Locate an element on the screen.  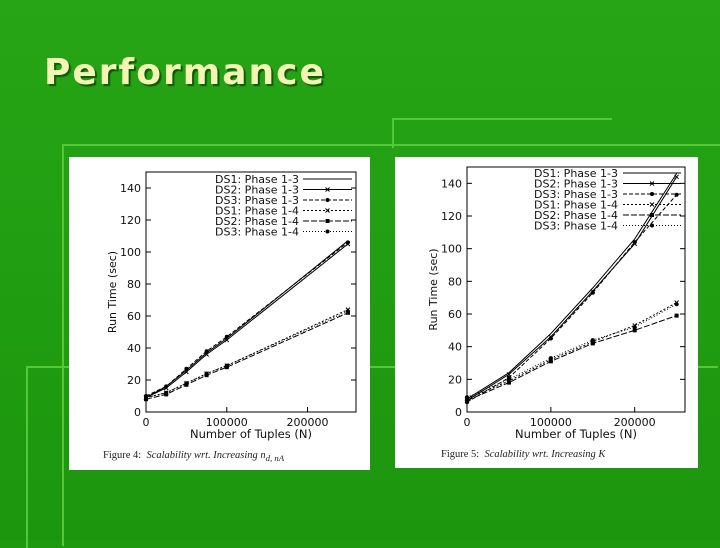
figure-5-caption: Figure 5: Scalability wrt. Increasing K is located at coordinates (523, 454).